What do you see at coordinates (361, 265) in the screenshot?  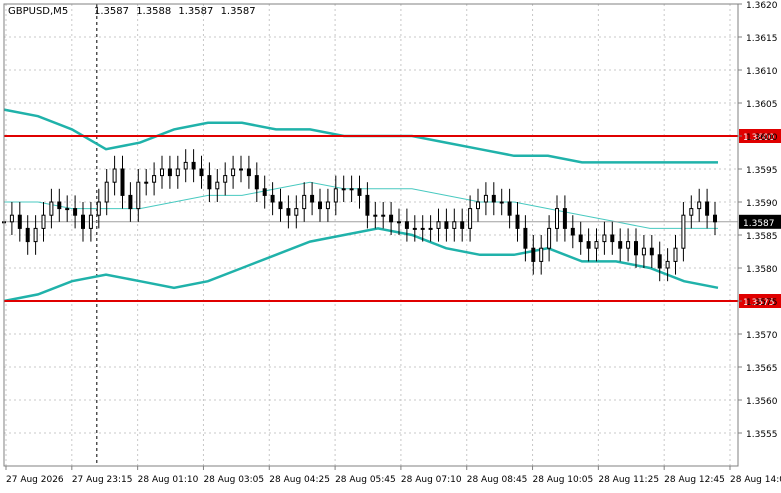 I see `lower-band-line` at bounding box center [361, 265].